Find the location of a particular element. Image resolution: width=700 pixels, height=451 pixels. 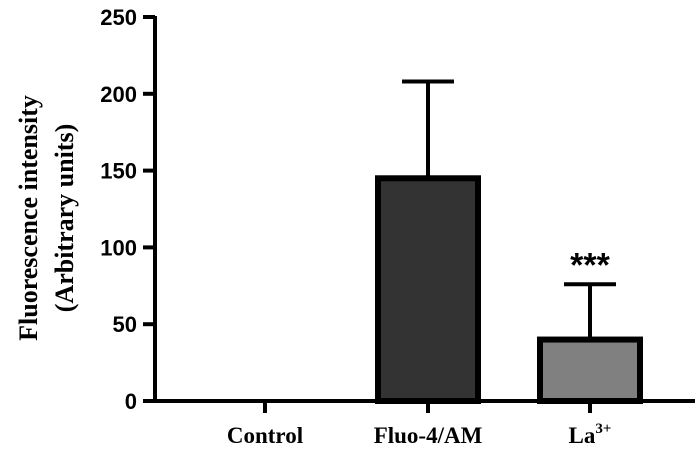

x-category-label: Fluo-4/AM is located at coordinates (428, 435).